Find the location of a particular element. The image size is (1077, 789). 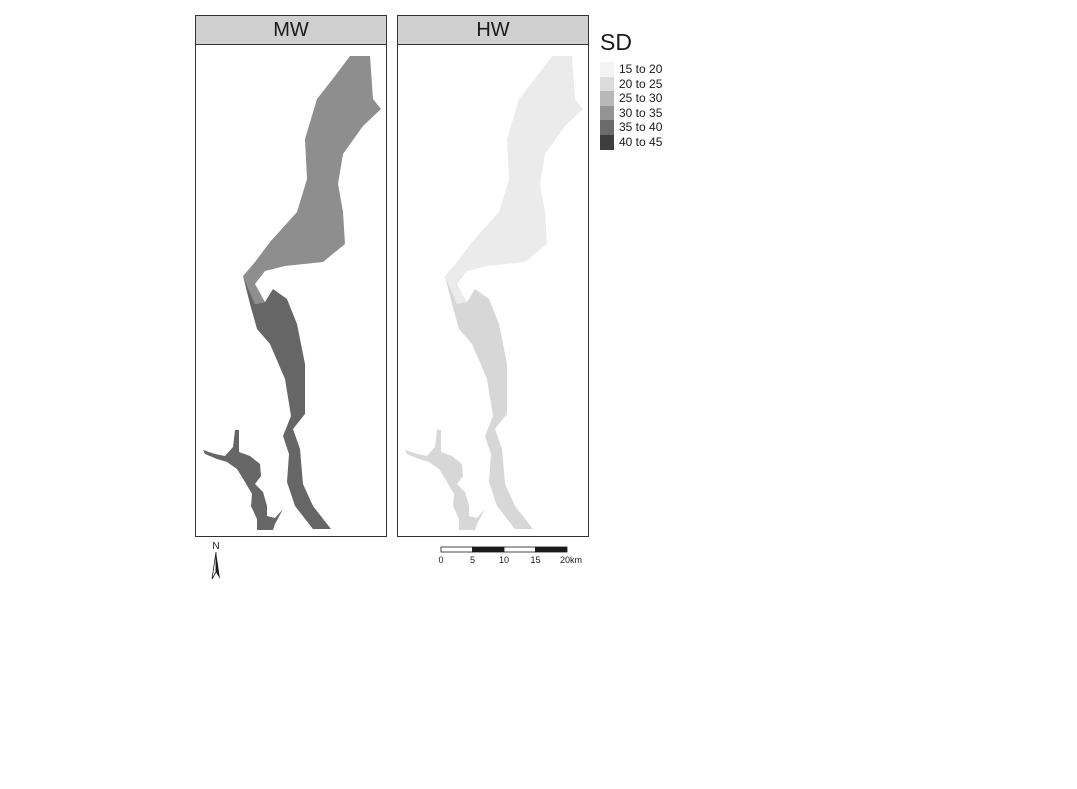

river-map-mw is located at coordinates (292, 293).